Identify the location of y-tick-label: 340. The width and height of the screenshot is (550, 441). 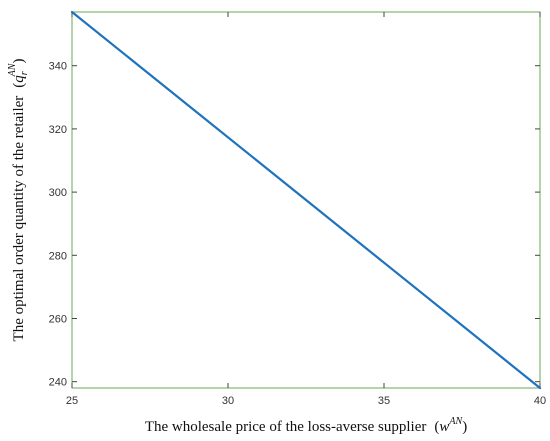
(58, 67).